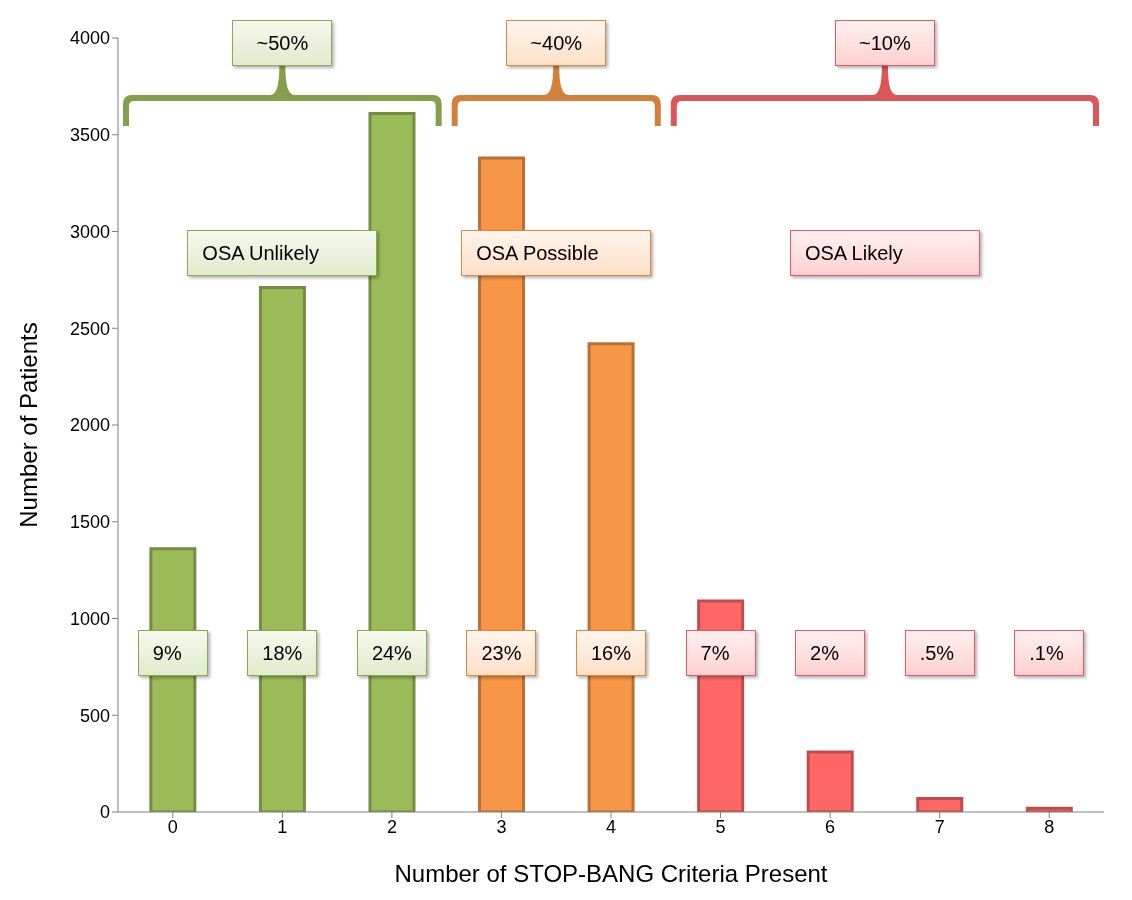  I want to click on callout-box: ~40%, so click(556, 43).